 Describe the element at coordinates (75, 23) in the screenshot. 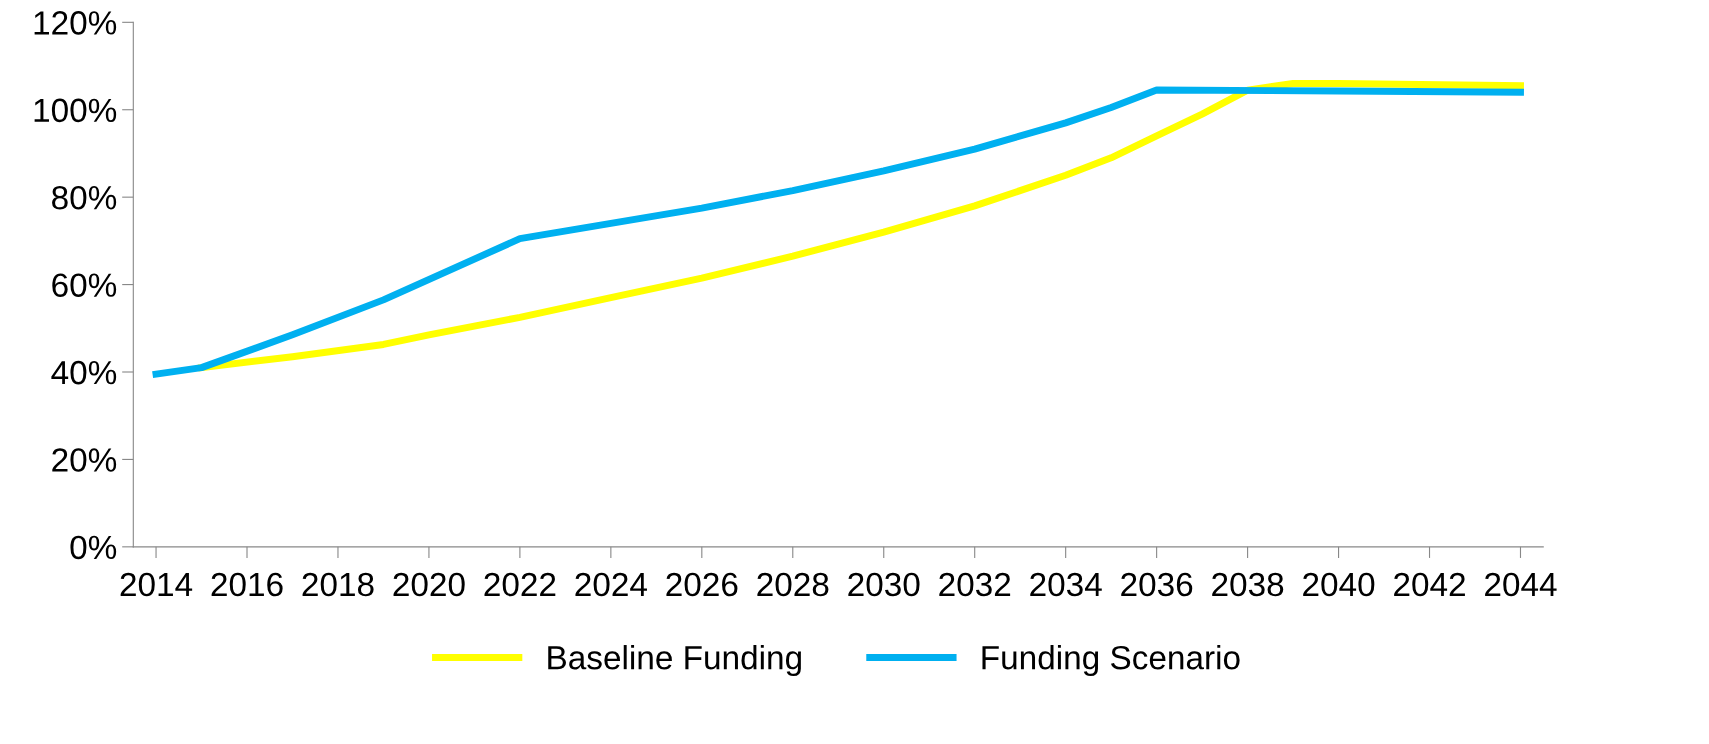

I see `y-tick-label: 120%` at that location.